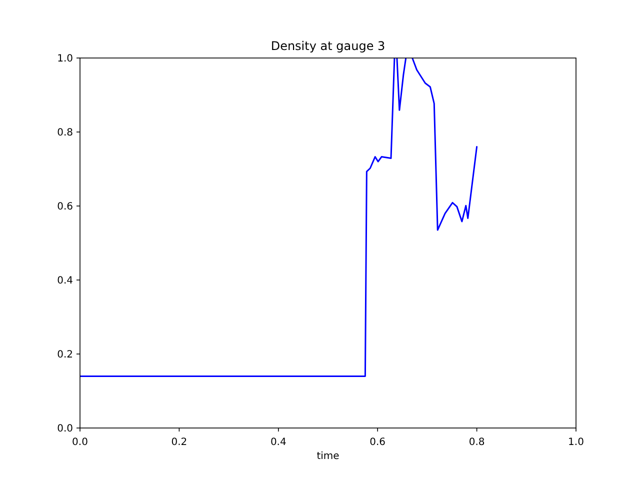  Describe the element at coordinates (378, 442) in the screenshot. I see `x-tick-label: 0.6` at that location.